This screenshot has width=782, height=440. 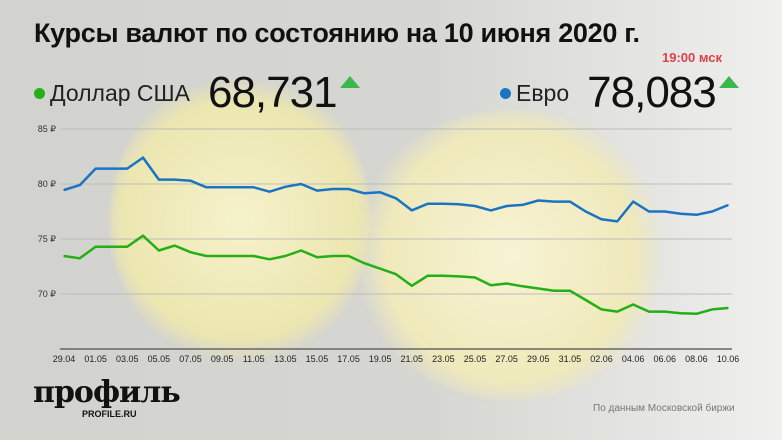 What do you see at coordinates (696, 359) in the screenshot?
I see `x-tick-label: 08.06` at bounding box center [696, 359].